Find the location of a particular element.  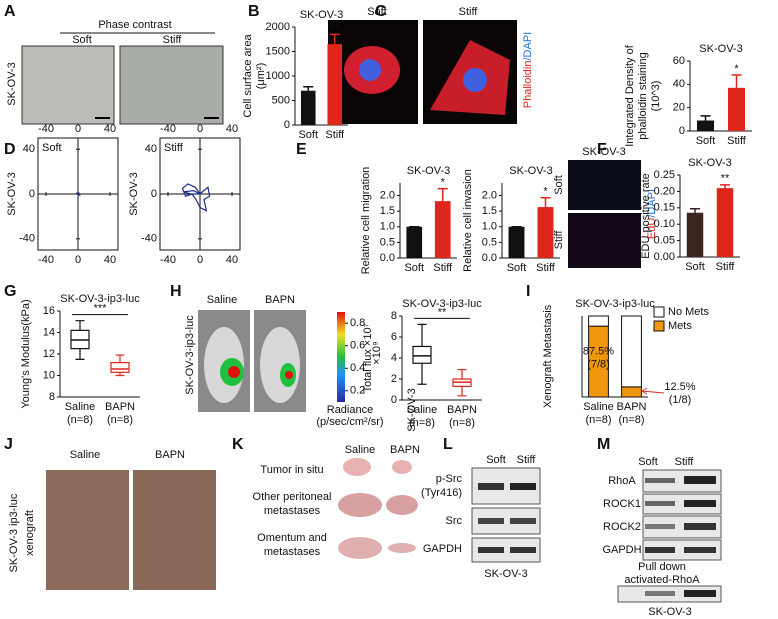

y-axis-label: Total flux ×10⁷ is located at coordinates (368, 357).